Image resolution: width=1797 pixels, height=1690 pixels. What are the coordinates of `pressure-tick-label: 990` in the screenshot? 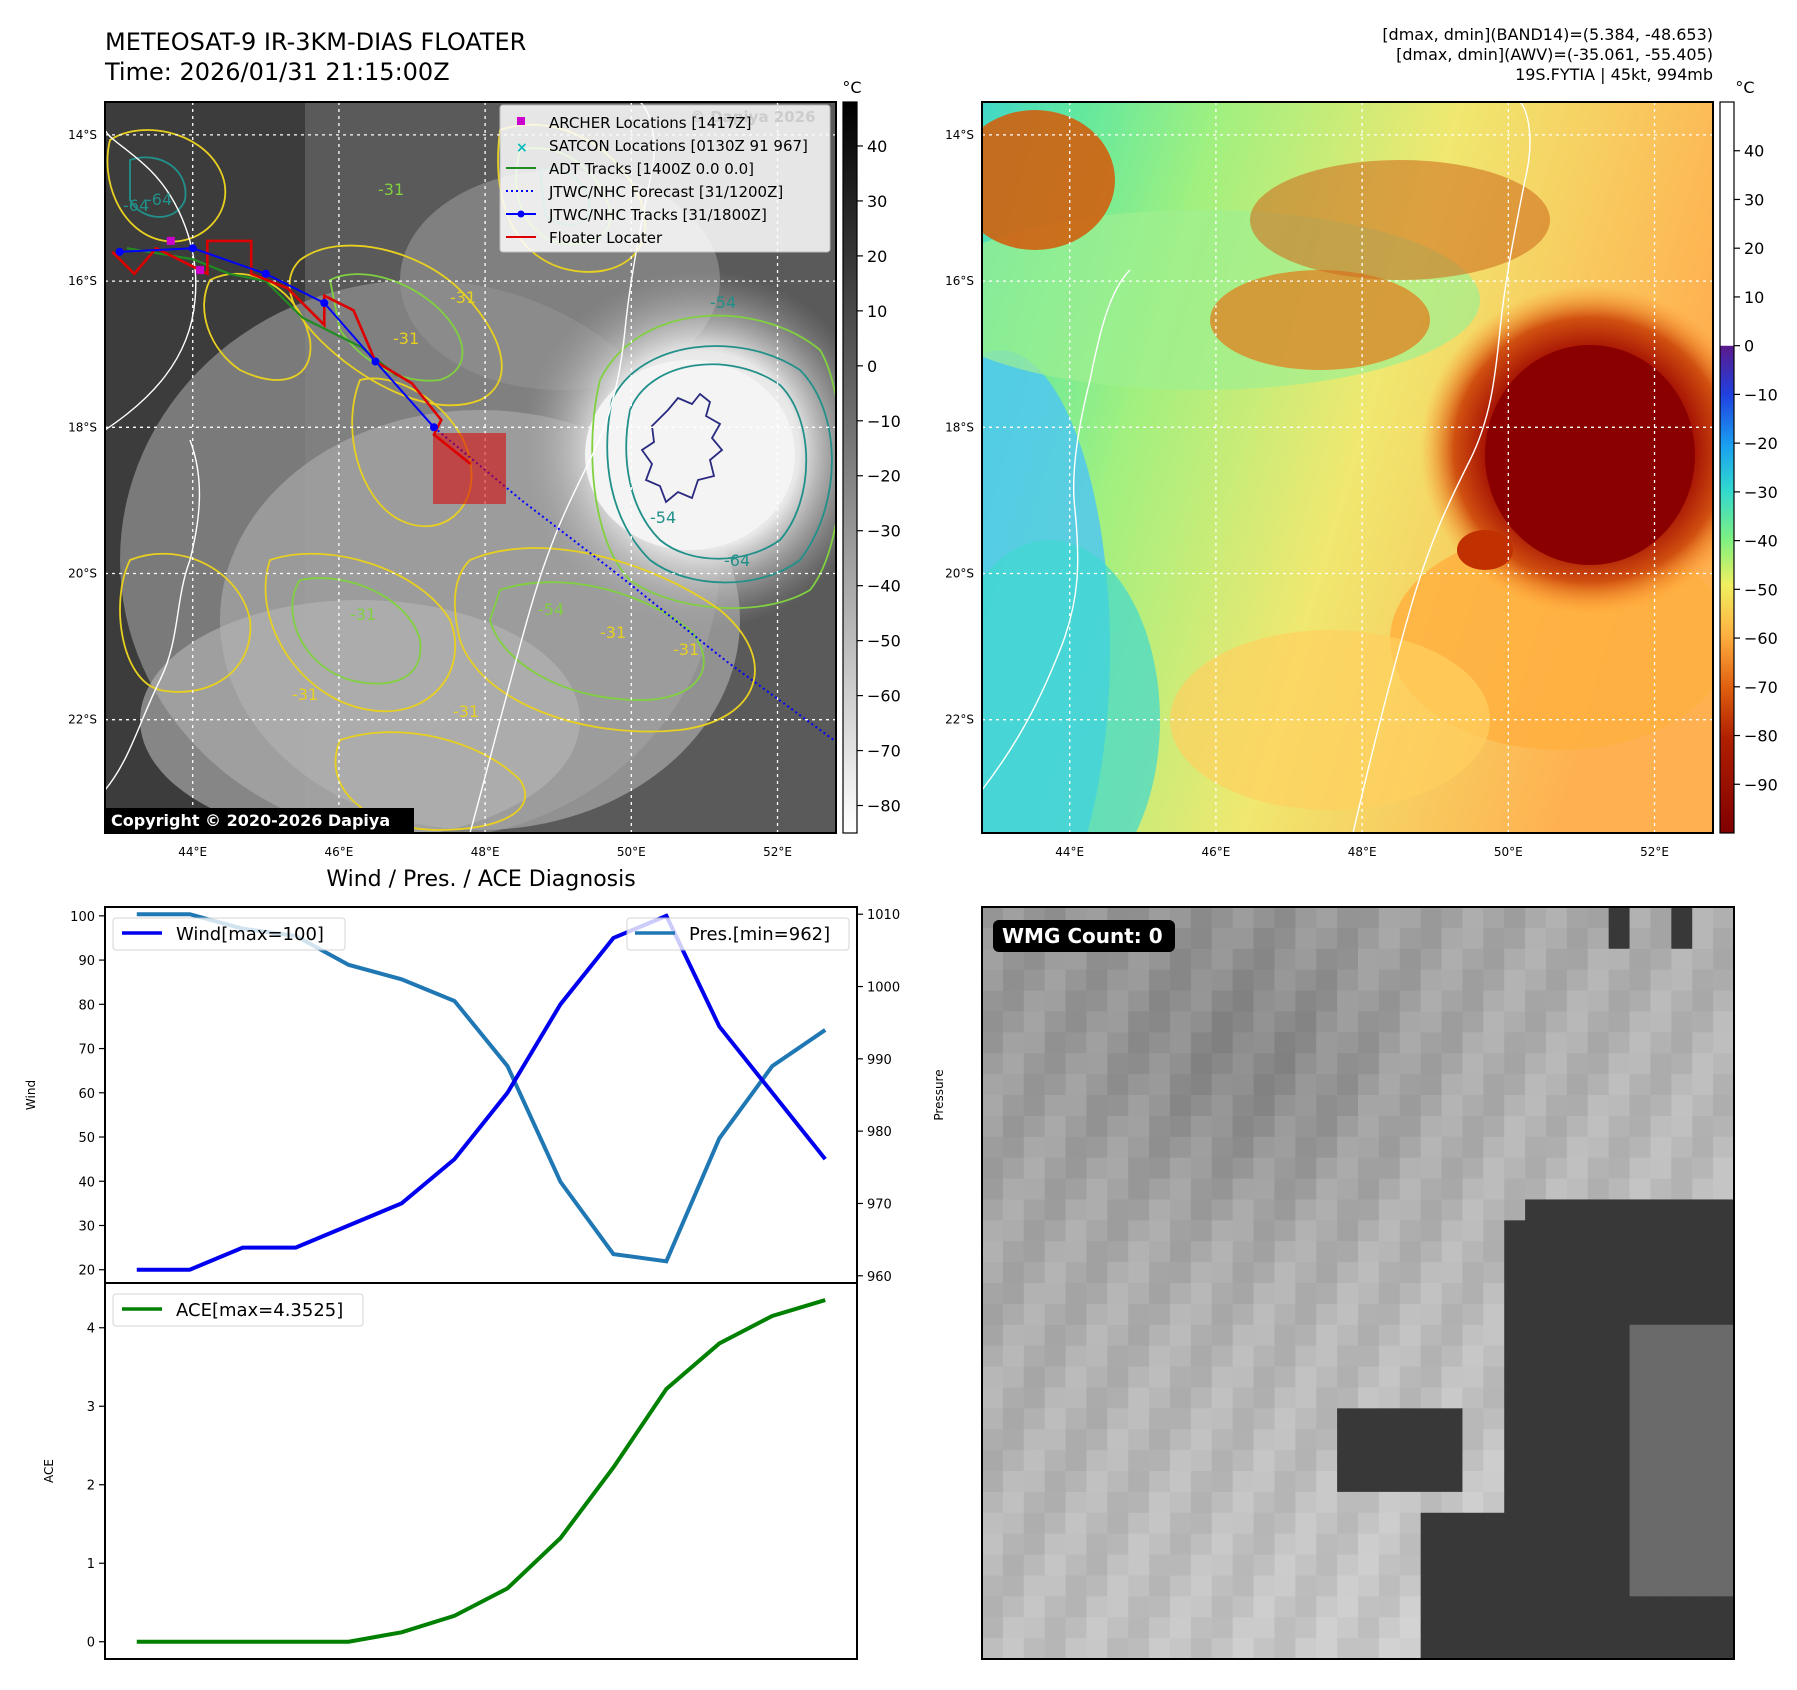 It's located at (879, 1060).